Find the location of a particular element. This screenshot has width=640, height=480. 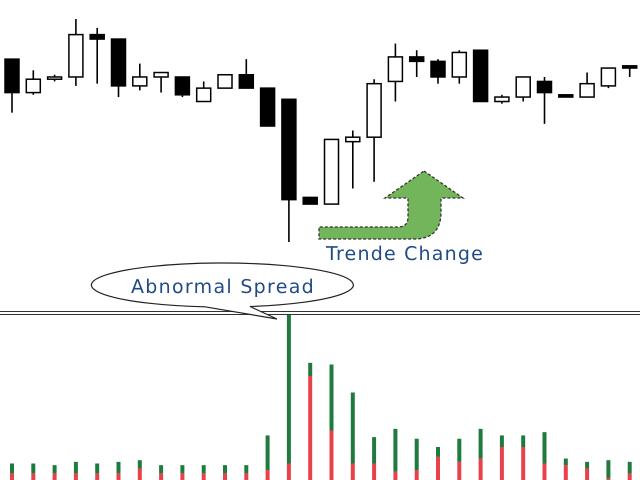

text: Abnormal Spread is located at coordinates (223, 287).